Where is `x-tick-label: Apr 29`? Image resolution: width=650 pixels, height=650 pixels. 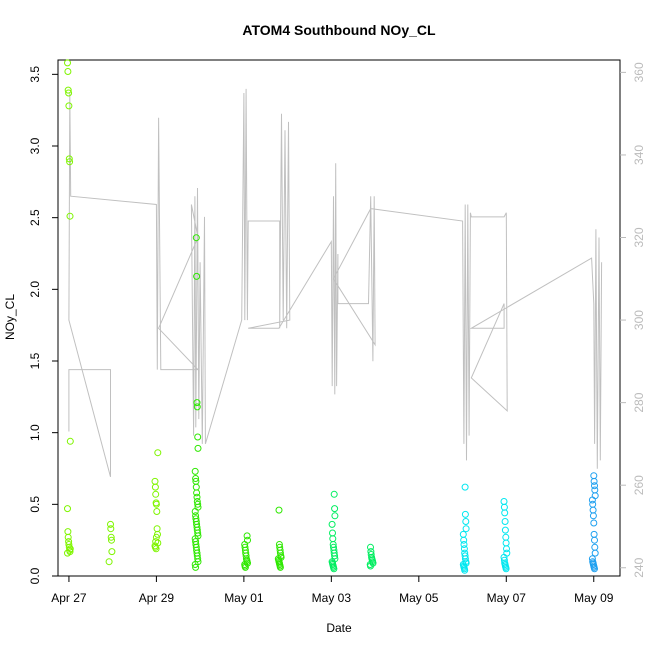
x-tick-label: Apr 29 is located at coordinates (157, 598).